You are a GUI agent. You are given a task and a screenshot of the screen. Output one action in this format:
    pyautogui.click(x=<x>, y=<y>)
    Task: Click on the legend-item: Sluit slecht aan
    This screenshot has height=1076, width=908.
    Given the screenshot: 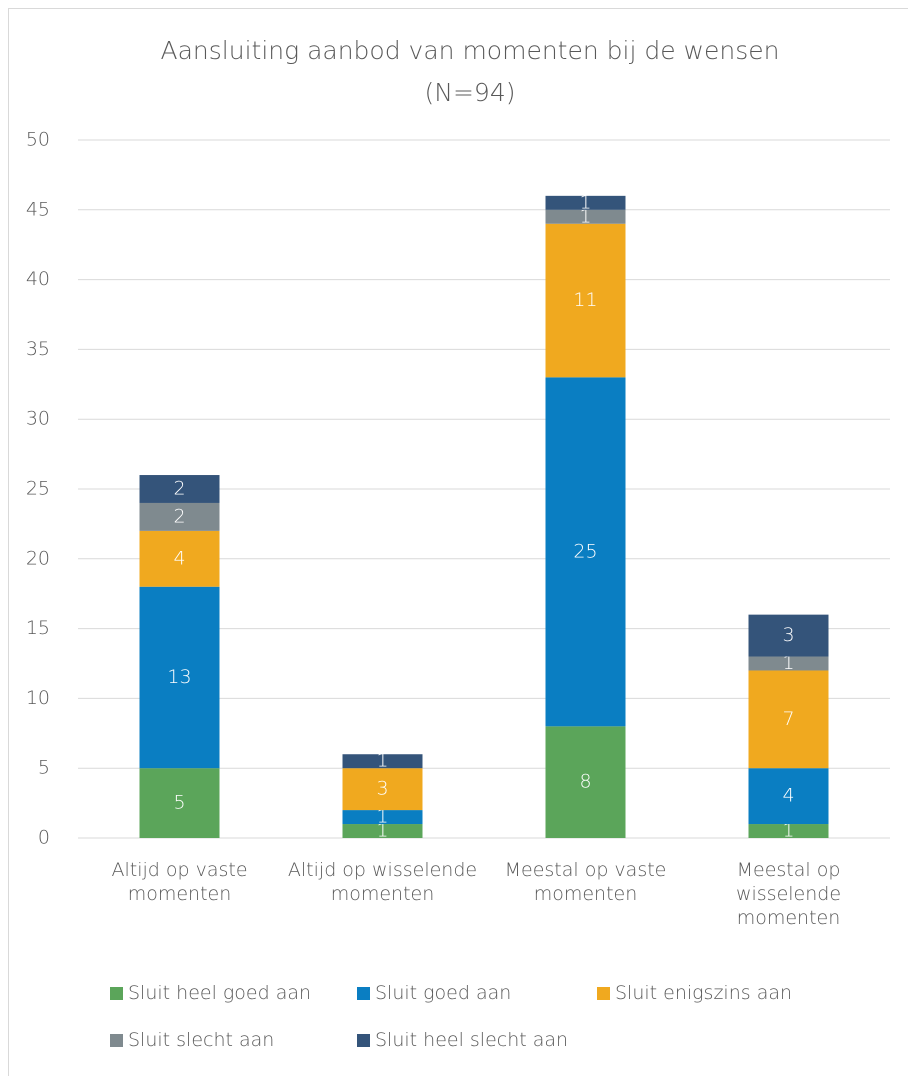 What is the action you would take?
    pyautogui.click(x=192, y=1040)
    